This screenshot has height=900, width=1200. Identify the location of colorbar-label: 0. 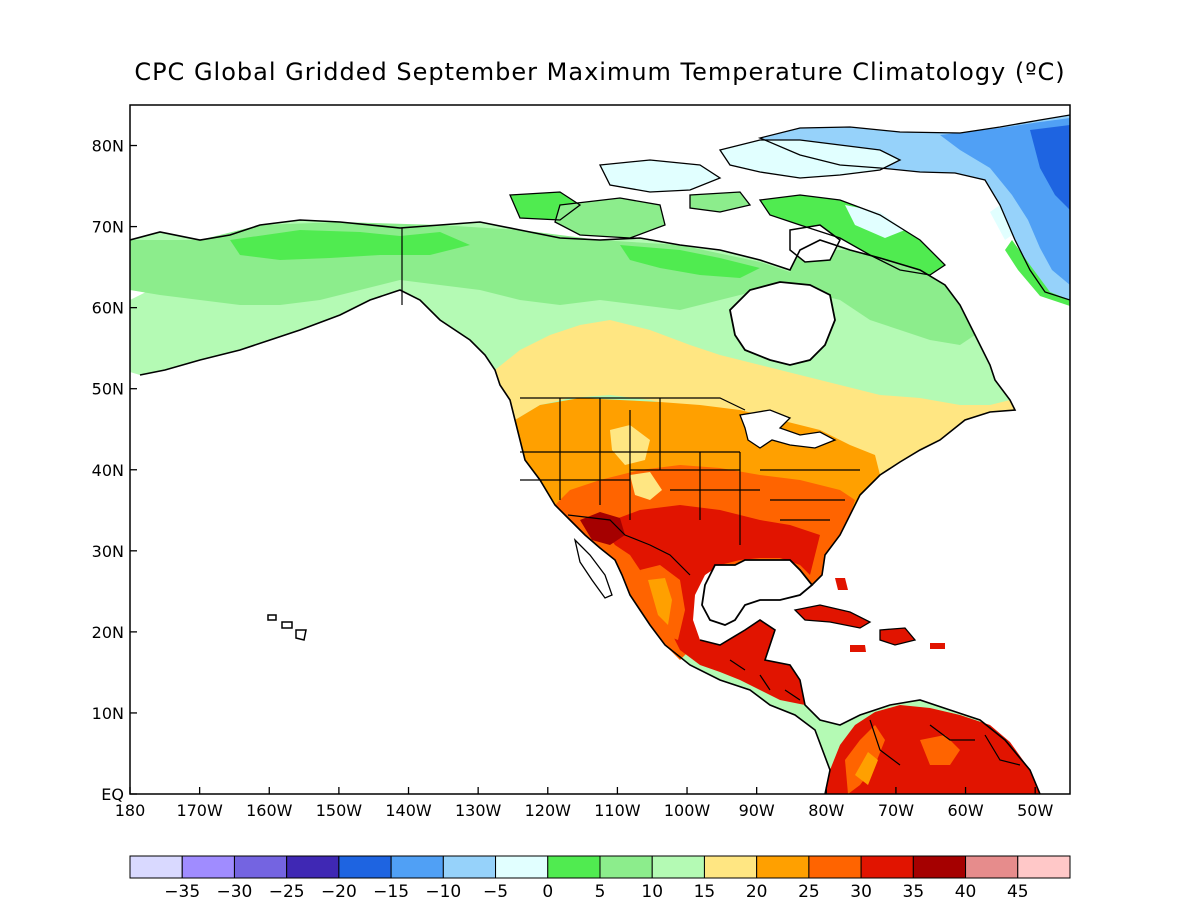
(547, 891).